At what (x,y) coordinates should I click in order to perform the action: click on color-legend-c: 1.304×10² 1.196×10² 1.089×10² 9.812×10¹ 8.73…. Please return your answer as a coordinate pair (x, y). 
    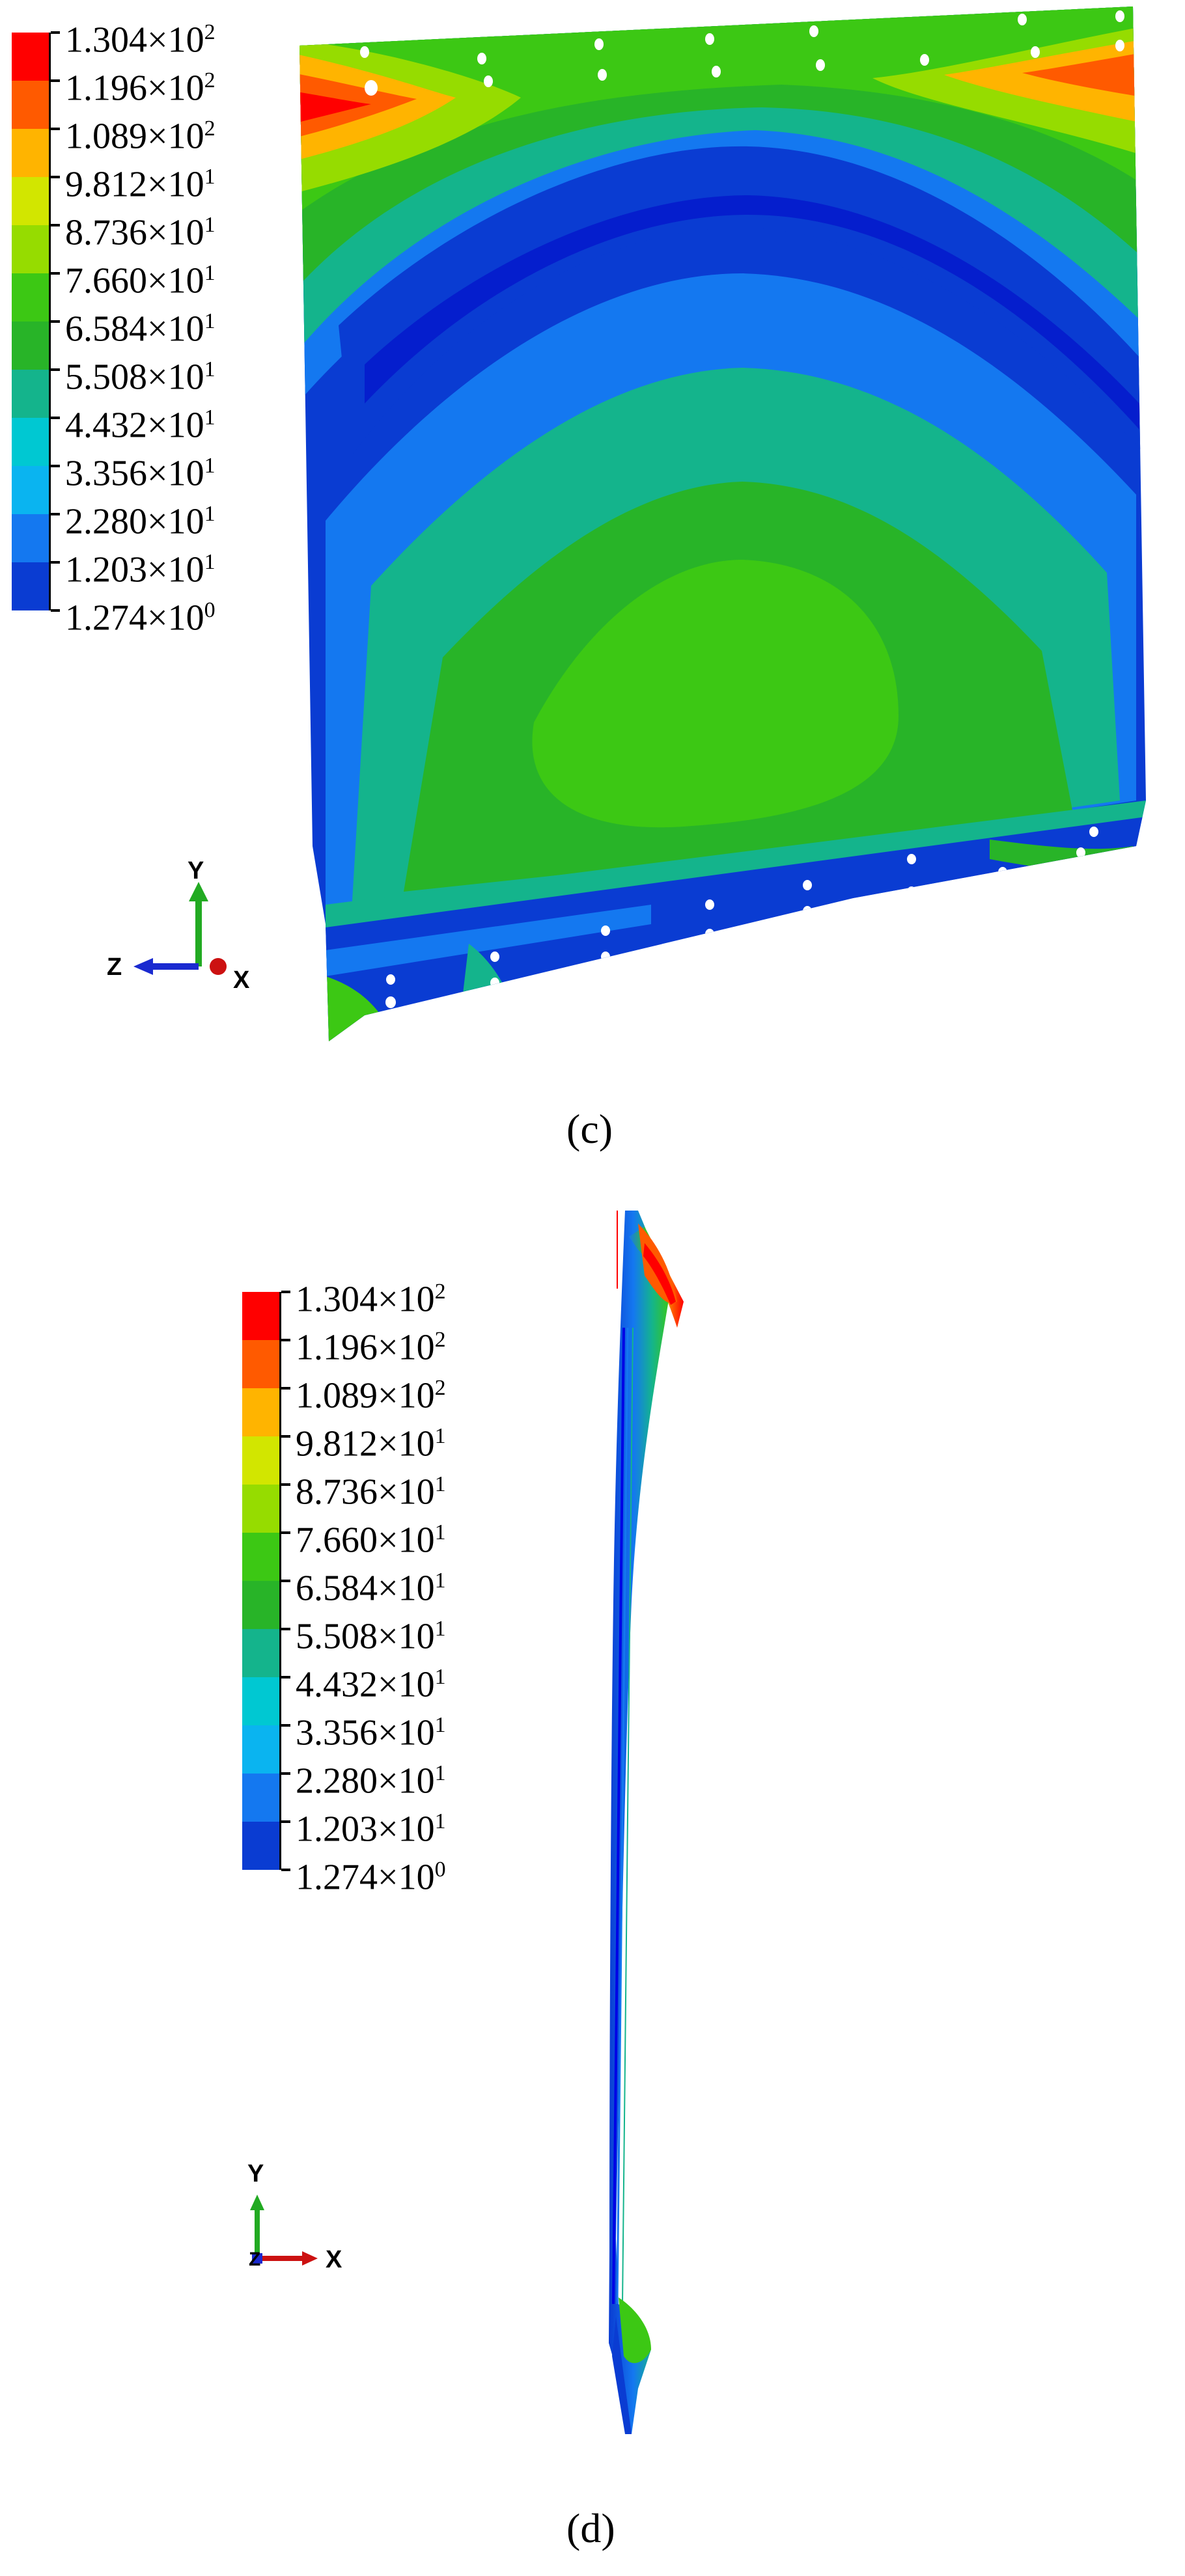
    Looking at the image, I should click on (161, 339).